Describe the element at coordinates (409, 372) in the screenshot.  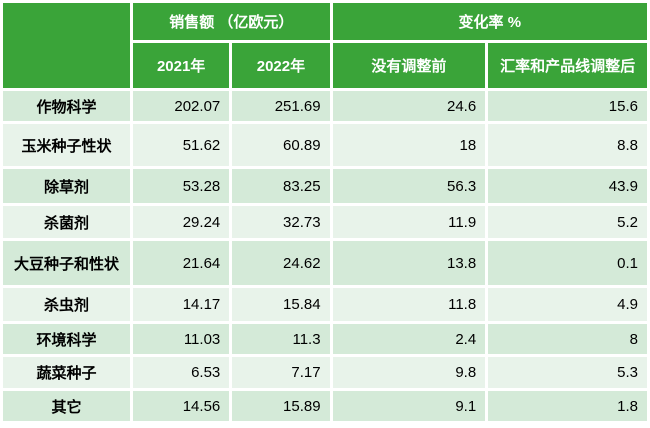
I see `cell-before-adjust: 9.8` at that location.